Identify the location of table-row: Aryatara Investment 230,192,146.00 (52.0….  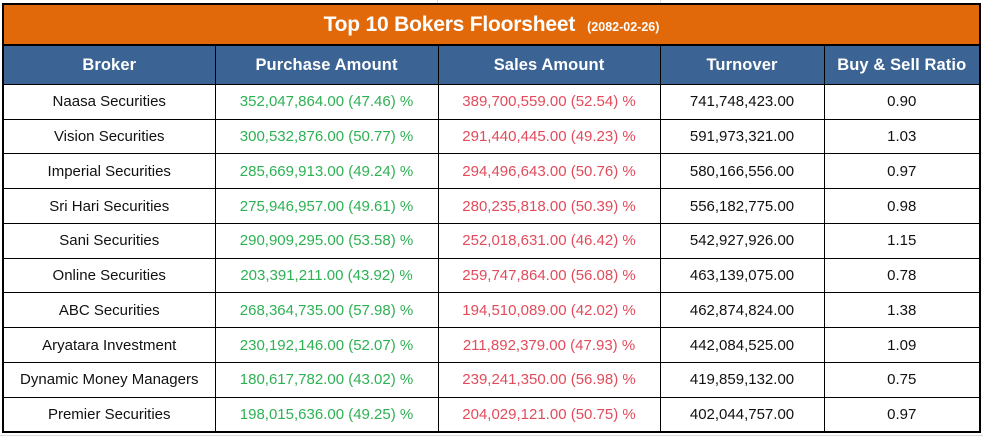
(491, 345).